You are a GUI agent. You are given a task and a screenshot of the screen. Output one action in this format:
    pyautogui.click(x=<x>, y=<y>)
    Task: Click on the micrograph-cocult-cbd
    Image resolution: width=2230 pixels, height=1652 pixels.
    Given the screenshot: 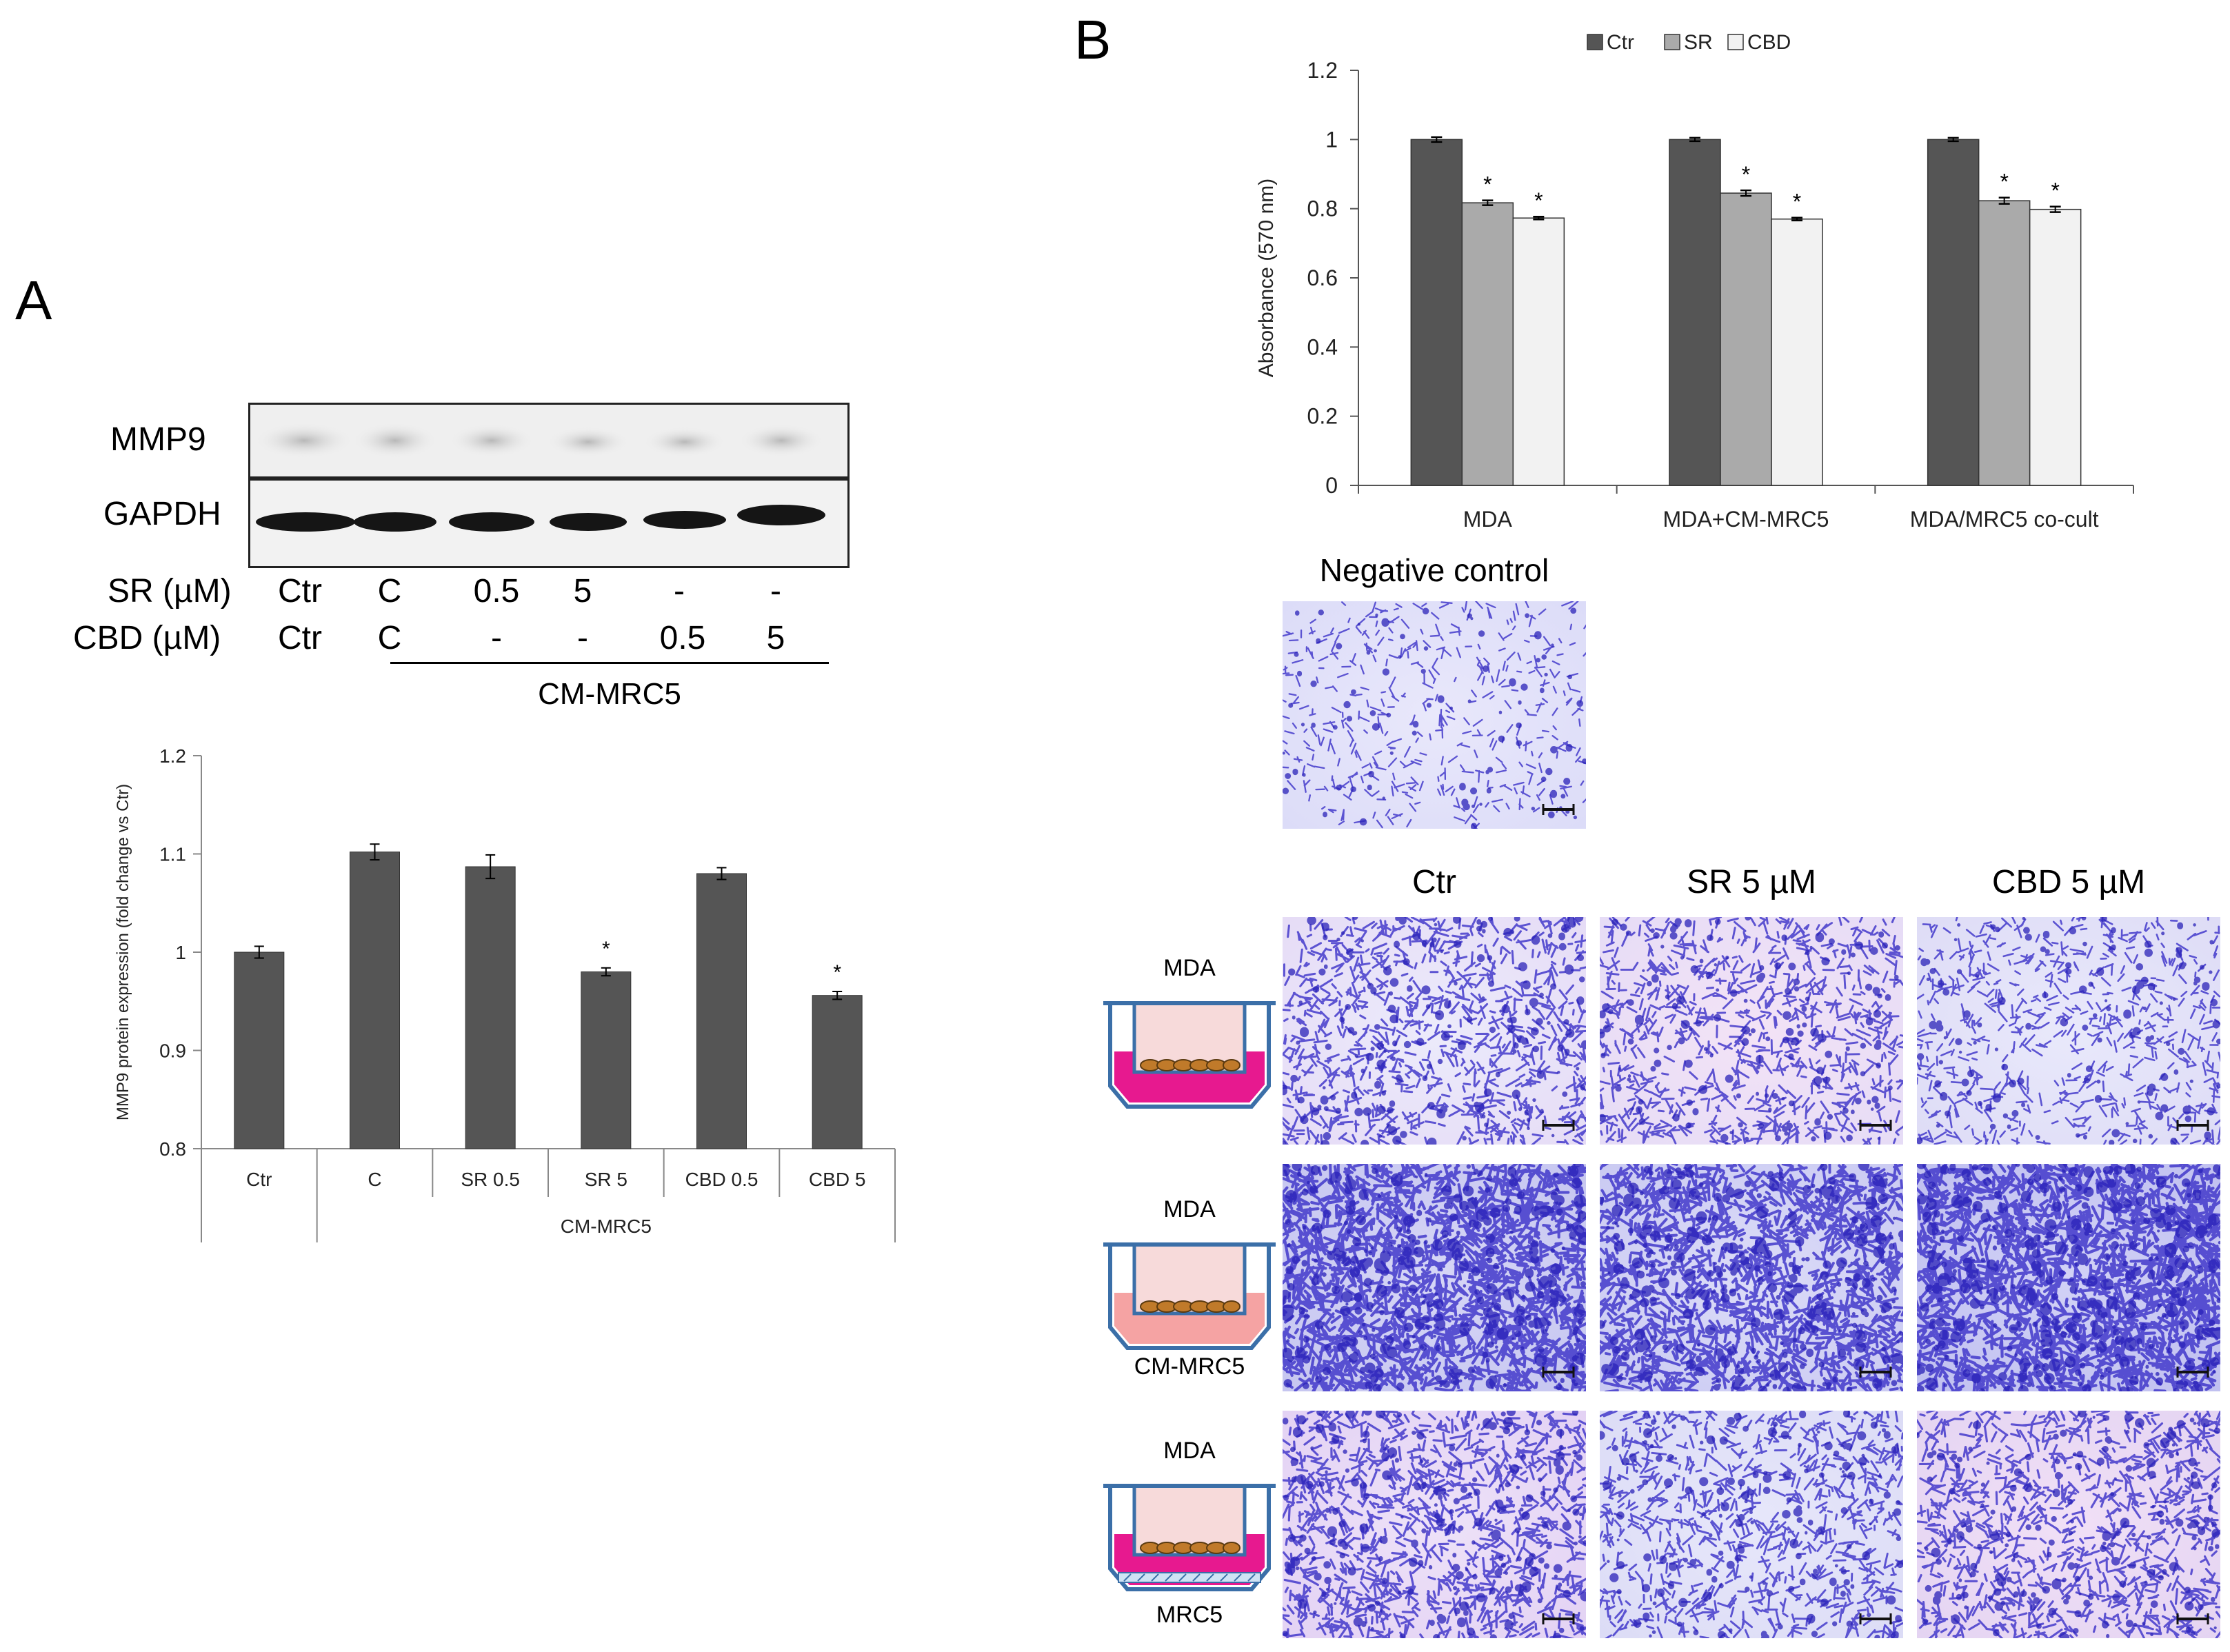 What is the action you would take?
    pyautogui.click(x=2068, y=1524)
    